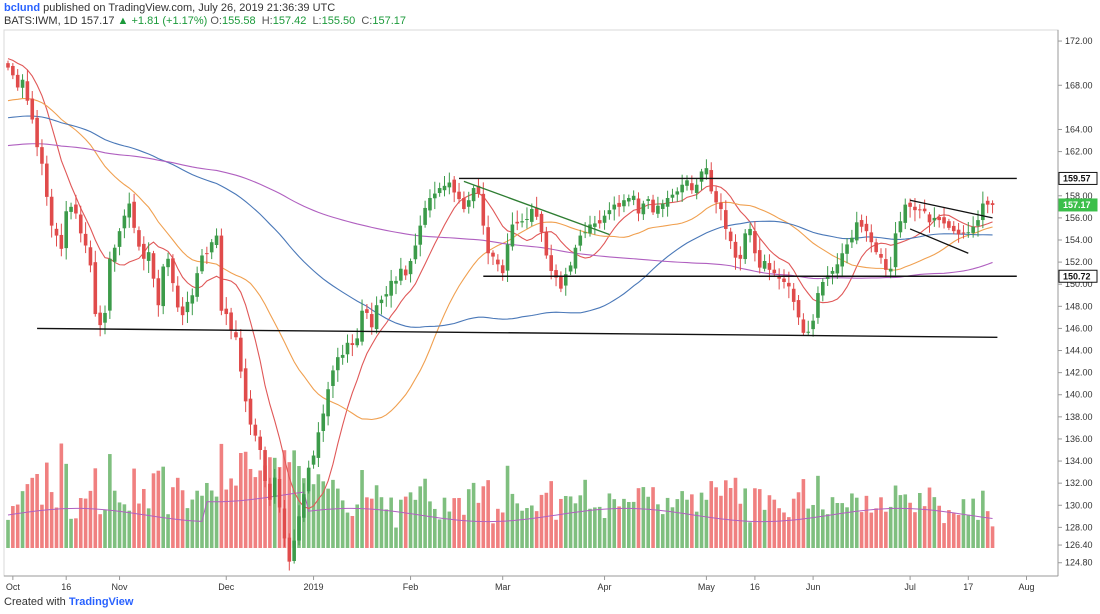  I want to click on author-name: bclund, so click(22, 8).